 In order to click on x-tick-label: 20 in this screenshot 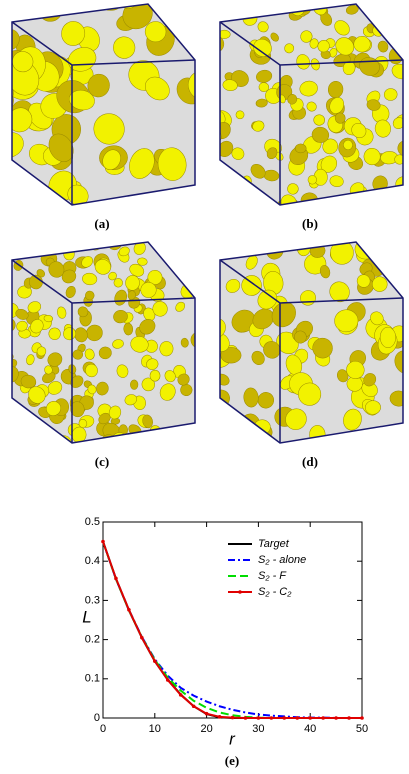, I will do `click(206, 729)`.